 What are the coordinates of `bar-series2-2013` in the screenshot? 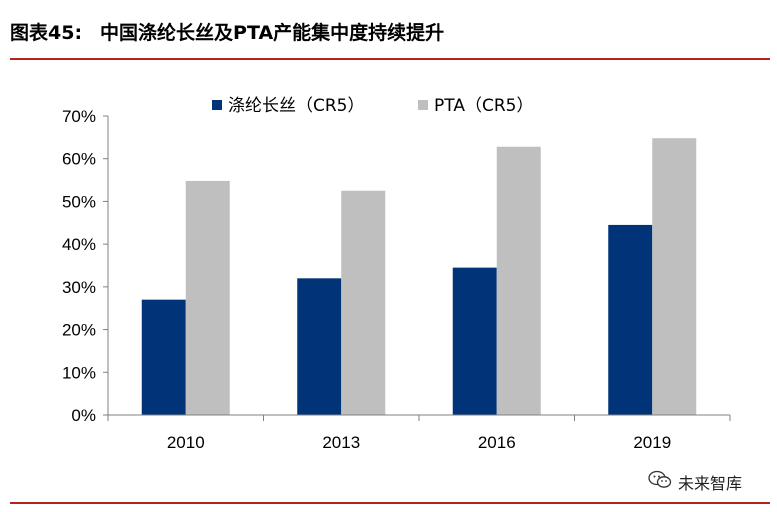 It's located at (363, 302).